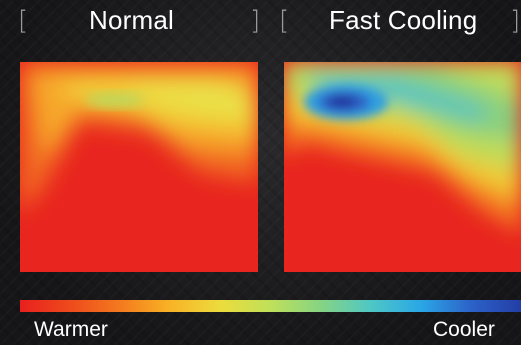 This screenshot has width=521, height=345. What do you see at coordinates (255, 21) in the screenshot?
I see `left-close-bracket: ]` at bounding box center [255, 21].